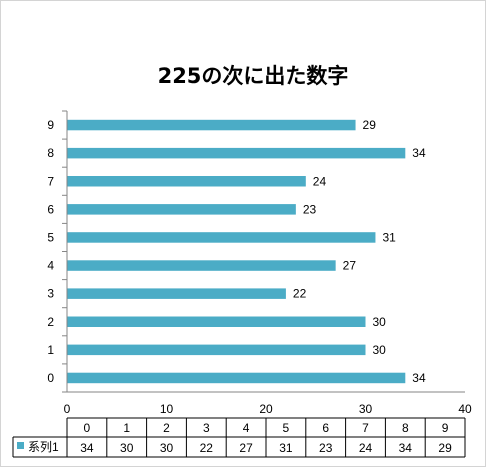 The width and height of the screenshot is (486, 468). What do you see at coordinates (465, 409) in the screenshot?
I see `value-tick-label: 40` at bounding box center [465, 409].